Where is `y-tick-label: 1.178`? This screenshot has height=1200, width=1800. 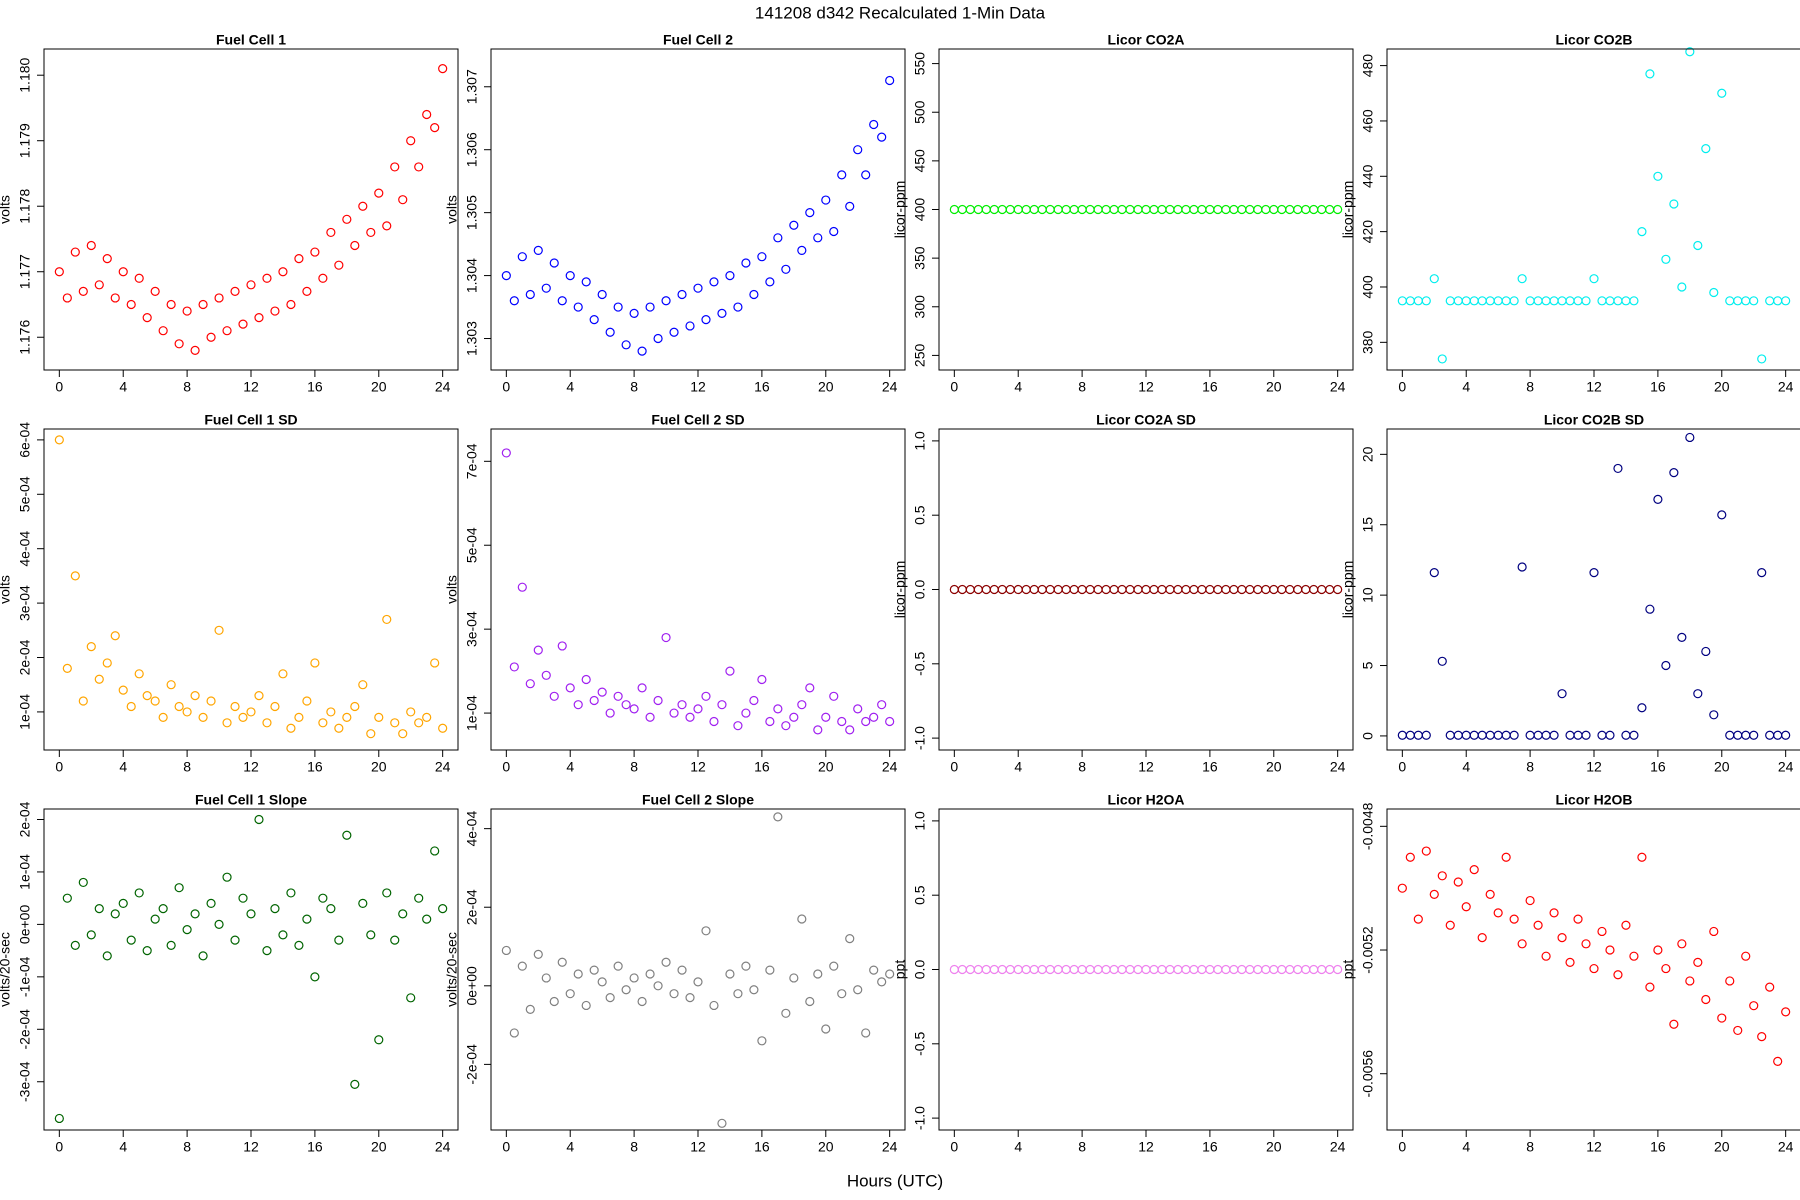
y-tick-label: 1.178 is located at coordinates (25, 205).